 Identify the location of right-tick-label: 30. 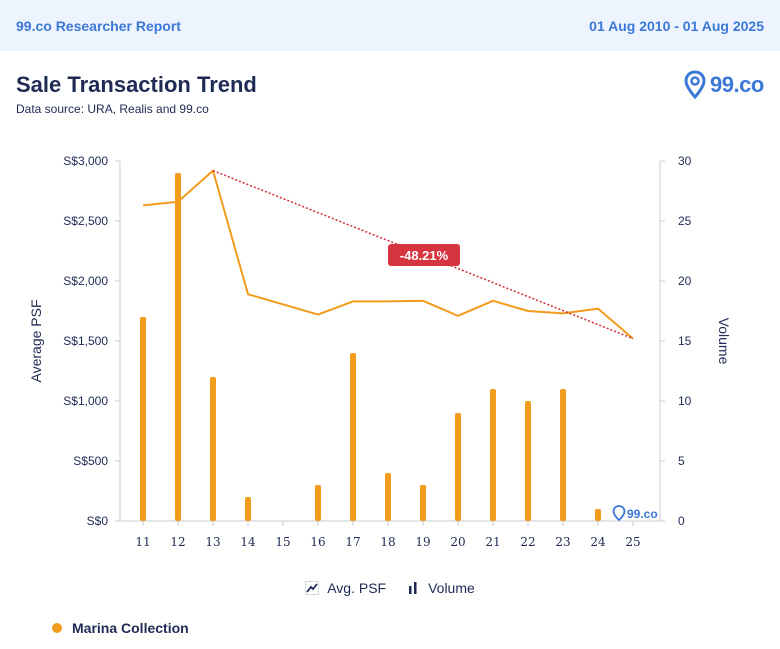
(685, 161).